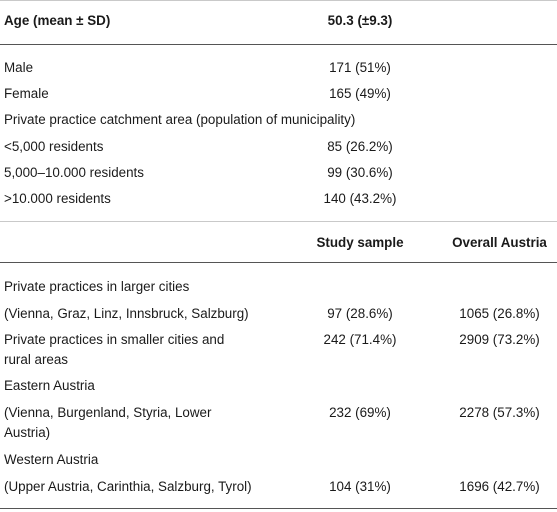  What do you see at coordinates (499, 339) in the screenshot?
I see `overall-value: 2909 (73.2%)` at bounding box center [499, 339].